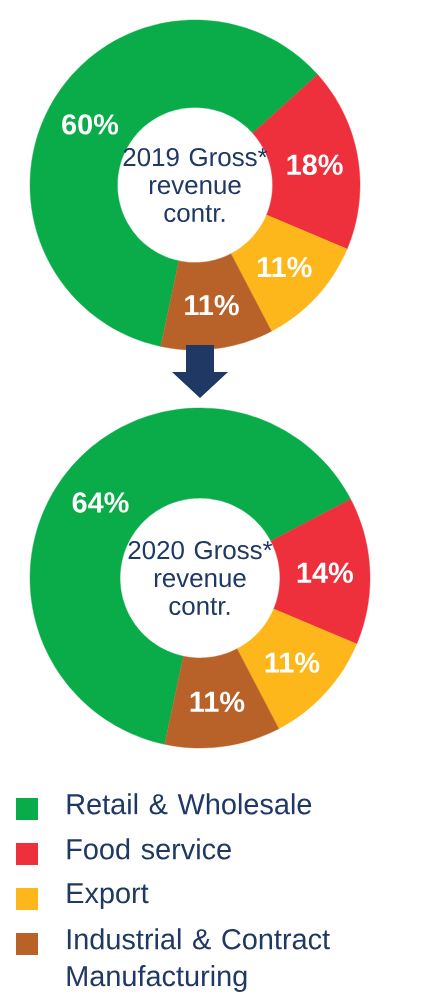 Image resolution: width=426 pixels, height=1007 pixels. Describe the element at coordinates (195, 185) in the screenshot. I see `text: 2019 Gross* revenue contr.` at that location.